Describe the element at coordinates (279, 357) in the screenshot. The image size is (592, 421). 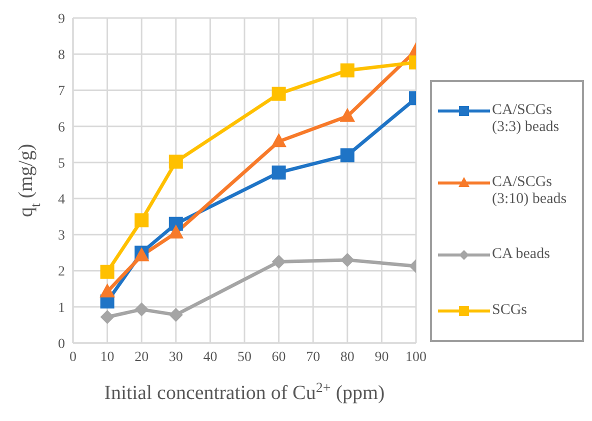
I see `x-tick-label: 60` at that location.